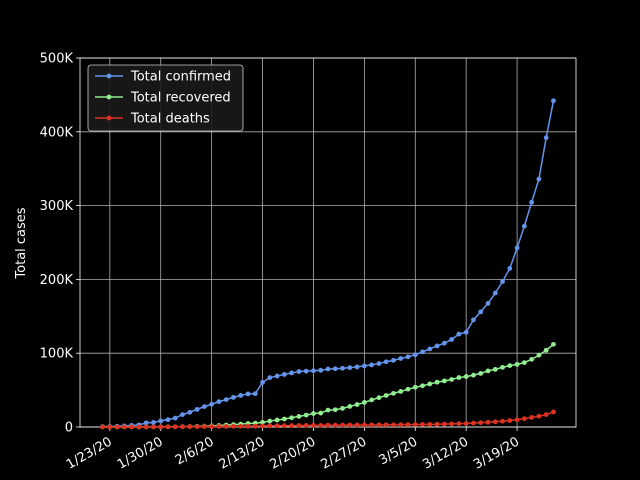 The height and width of the screenshot is (480, 640). Describe the element at coordinates (69, 428) in the screenshot. I see `y-tick-label: 0` at that location.